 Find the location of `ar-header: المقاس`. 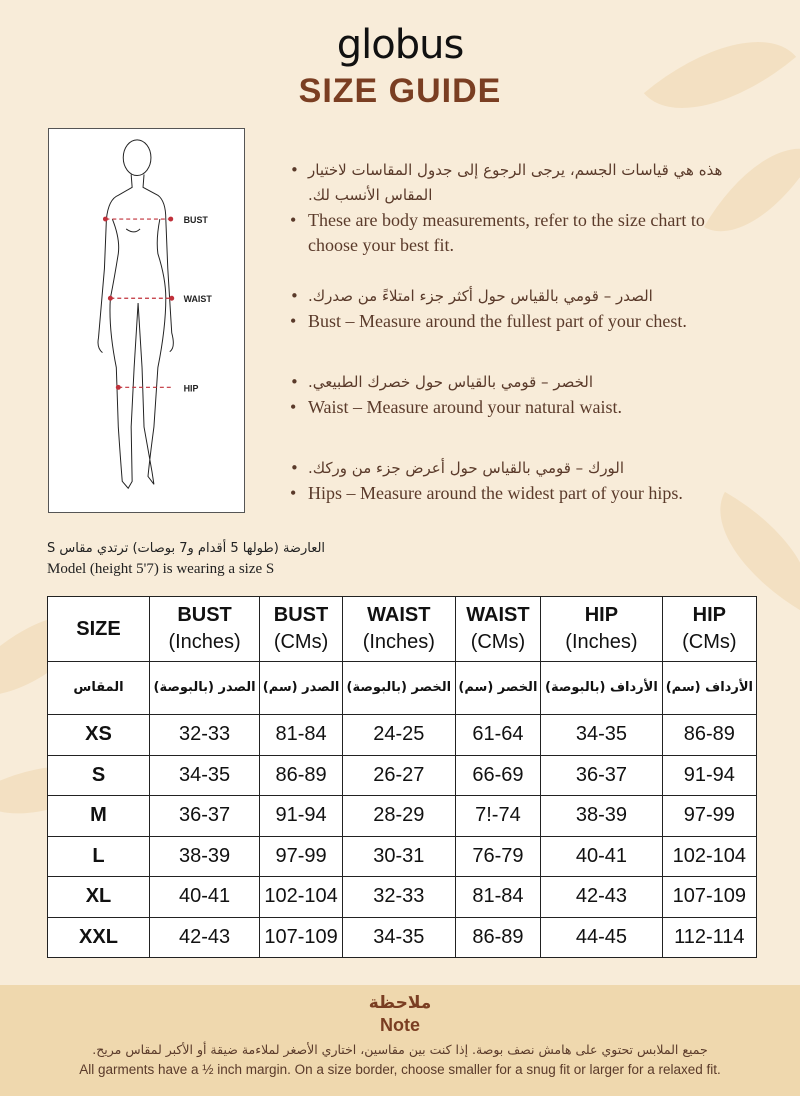

ar-header: المقاس is located at coordinates (98, 688).